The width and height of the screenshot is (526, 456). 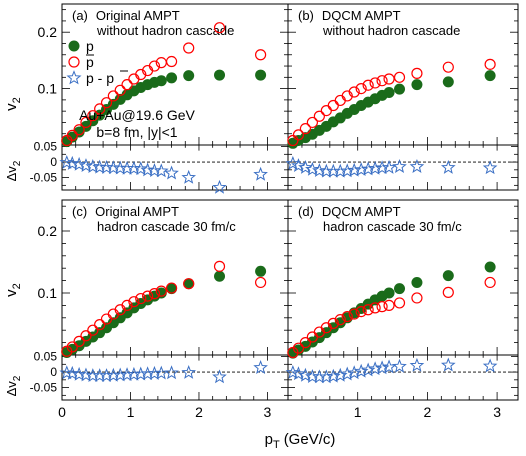 What do you see at coordinates (17, 378) in the screenshot?
I see `dylabel-bottom-sub: 2` at bounding box center [17, 378].